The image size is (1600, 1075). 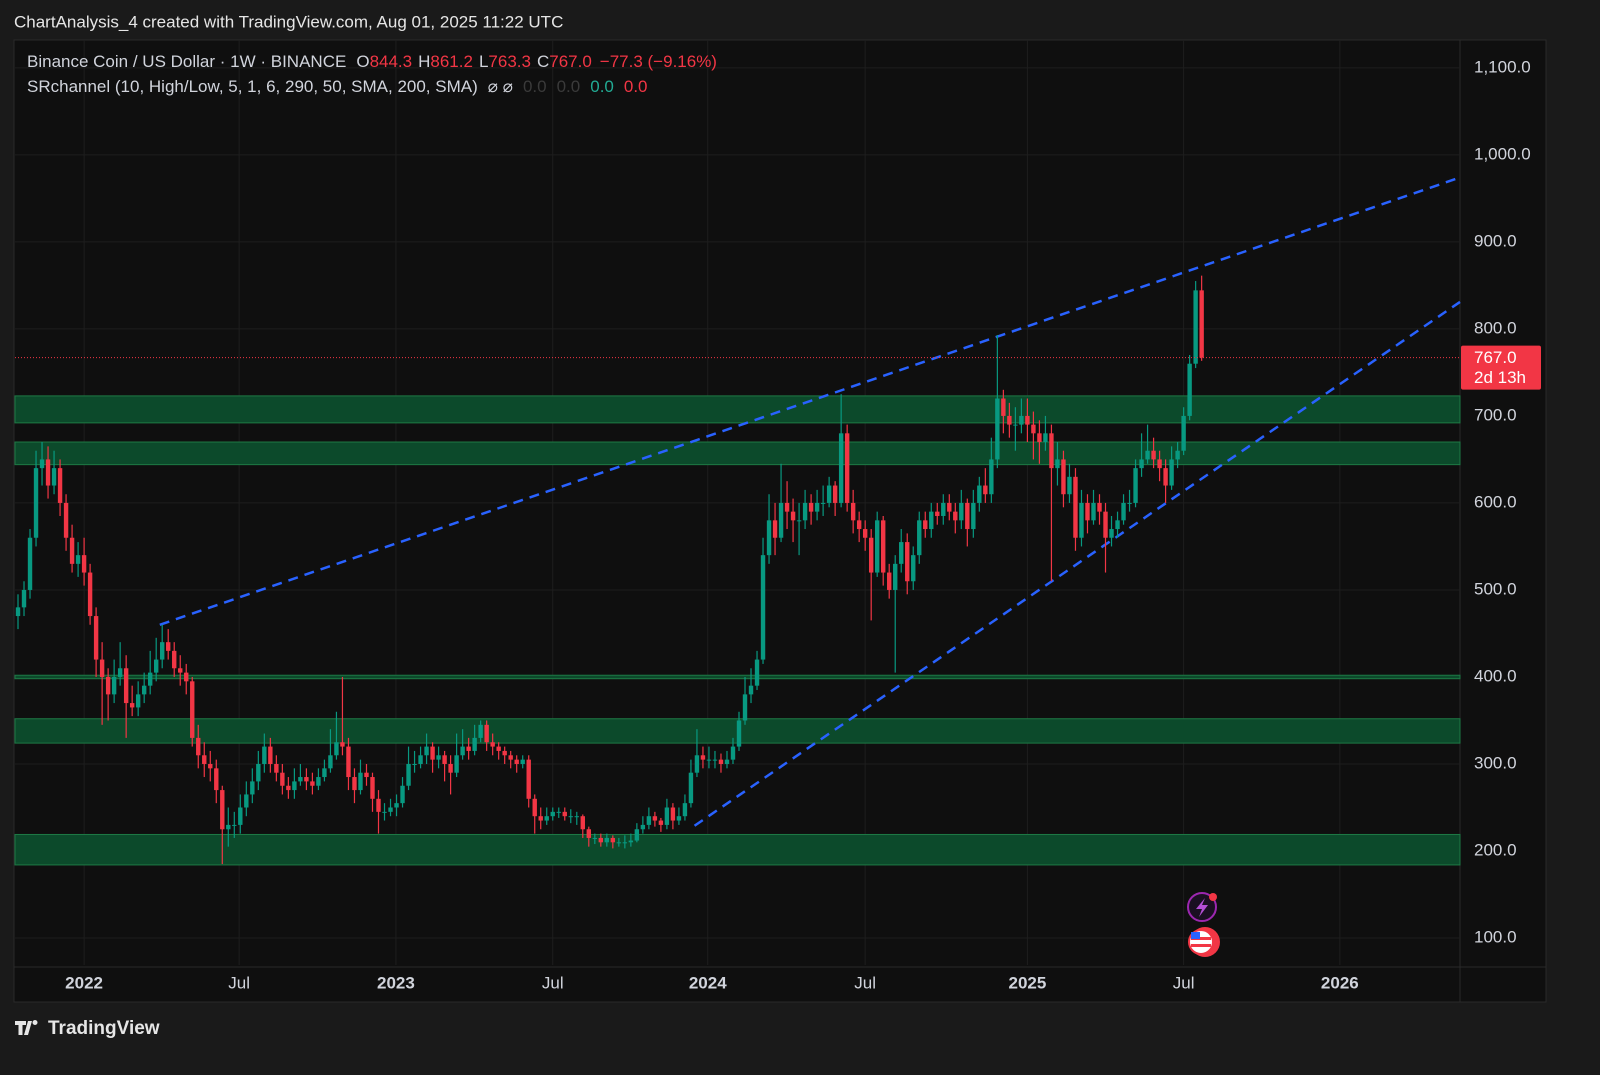 I want to click on y-tick-label: 1,100.0, so click(x=1502, y=66).